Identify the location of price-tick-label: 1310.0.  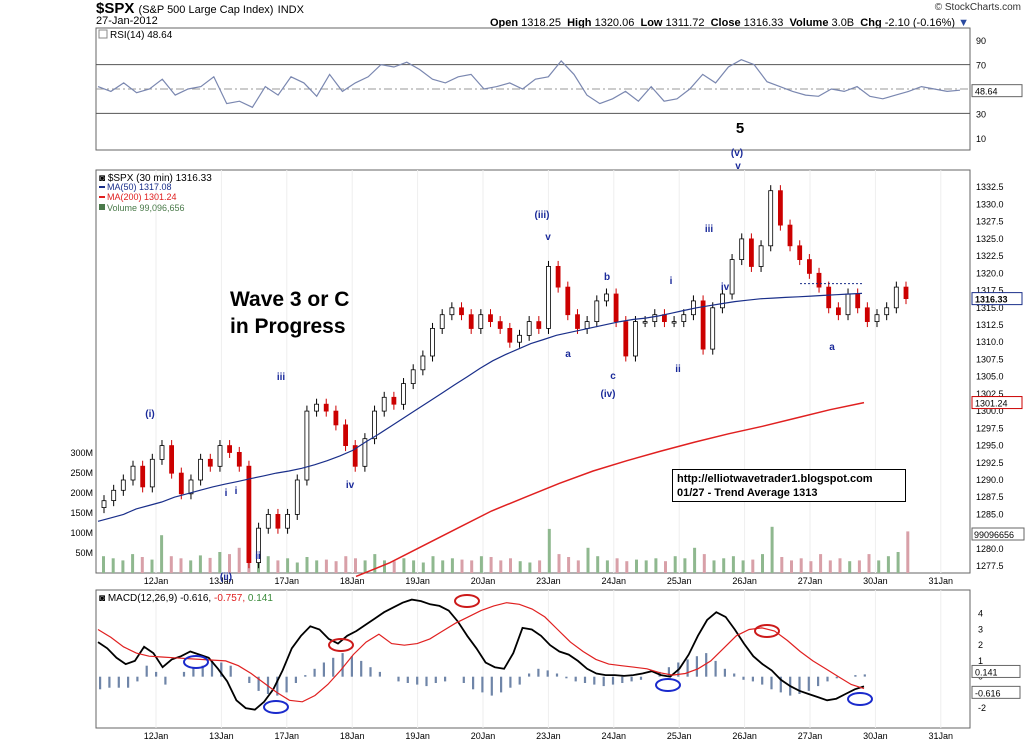
(990, 342).